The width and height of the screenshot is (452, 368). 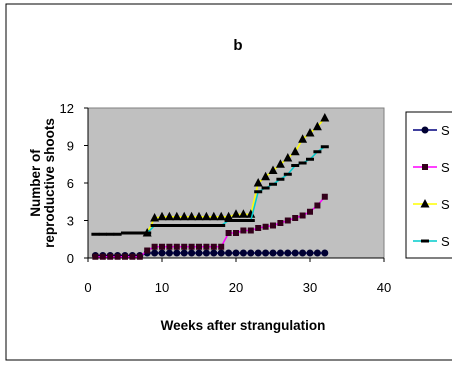 I want to click on y-axis-ticks: 0 3 6 9 12, so click(x=74, y=183).